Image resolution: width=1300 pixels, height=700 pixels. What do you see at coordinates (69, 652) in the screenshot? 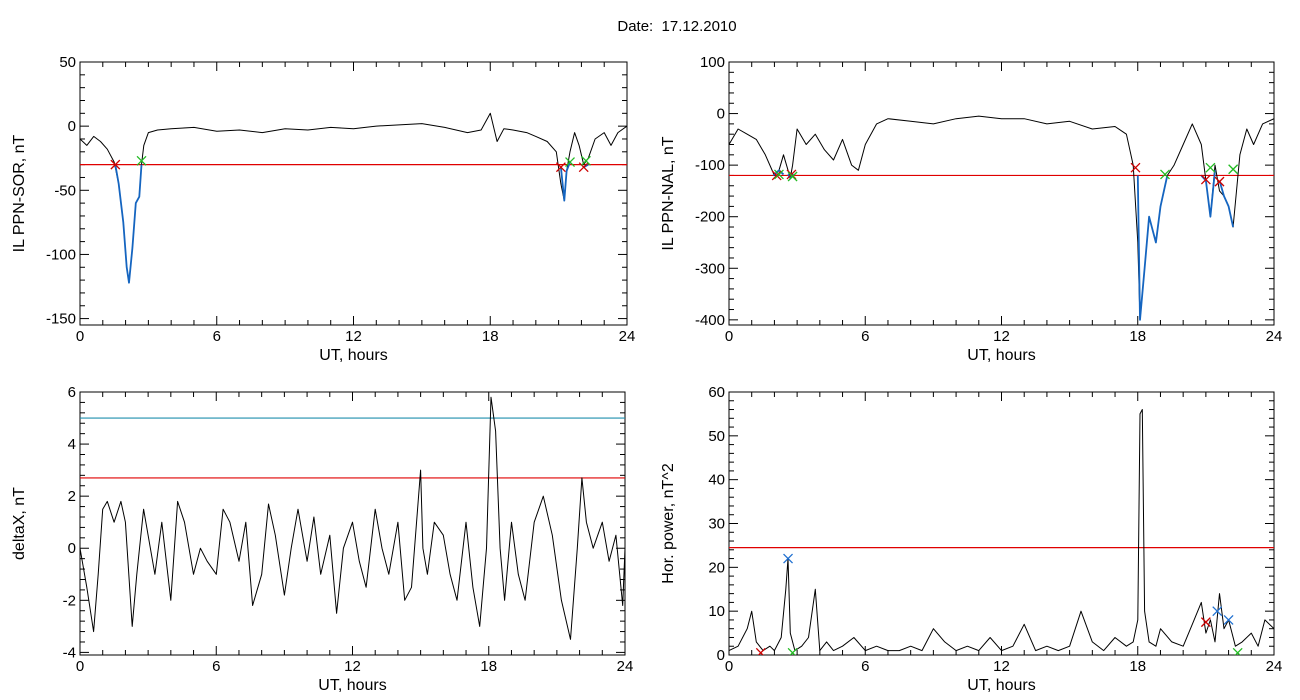
I see `y-tick-label: -4` at bounding box center [69, 652].